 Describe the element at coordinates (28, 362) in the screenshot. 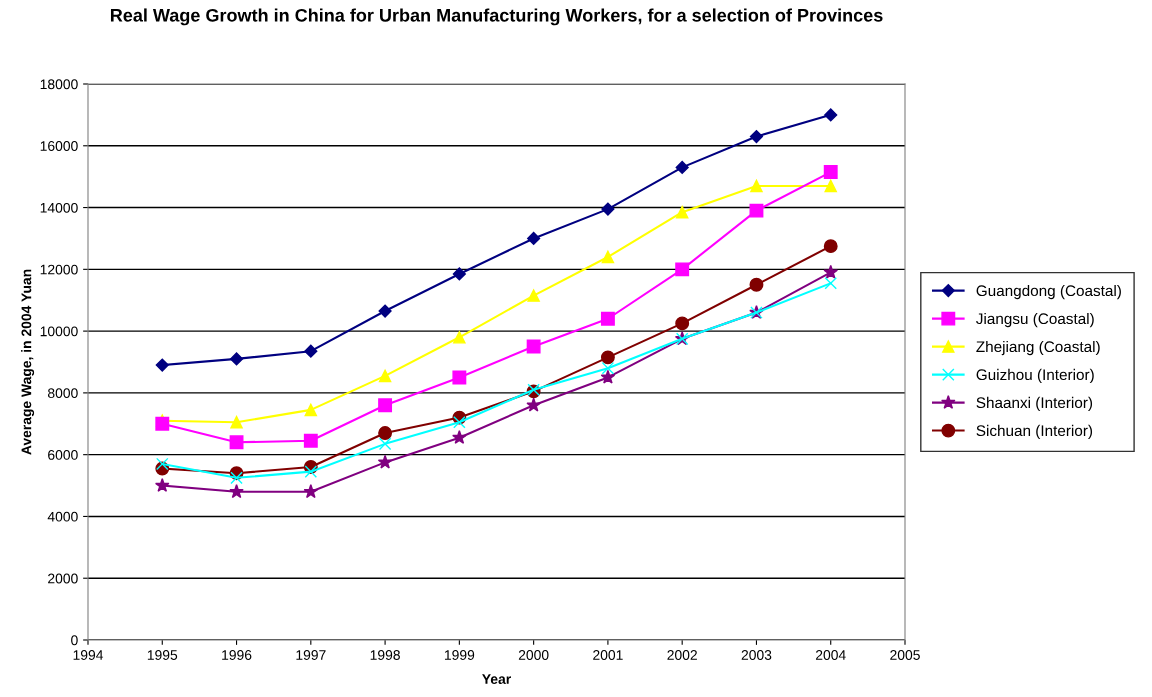

I see `y-axis-title: Average Wage, in 2004 Yuan` at that location.